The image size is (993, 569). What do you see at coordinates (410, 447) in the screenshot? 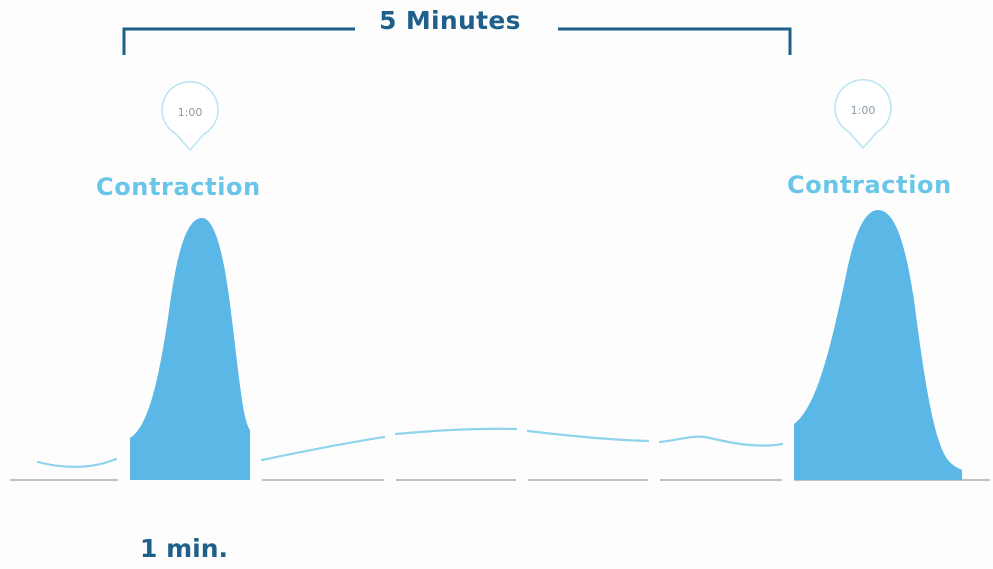
I see `resting-activity-wave` at bounding box center [410, 447].